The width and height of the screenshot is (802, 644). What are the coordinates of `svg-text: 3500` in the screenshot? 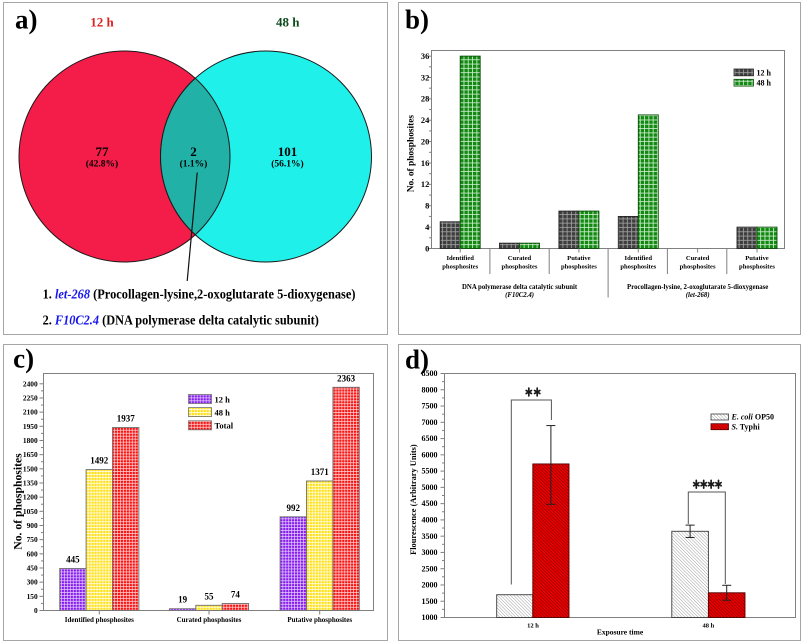 It's located at (430, 536).